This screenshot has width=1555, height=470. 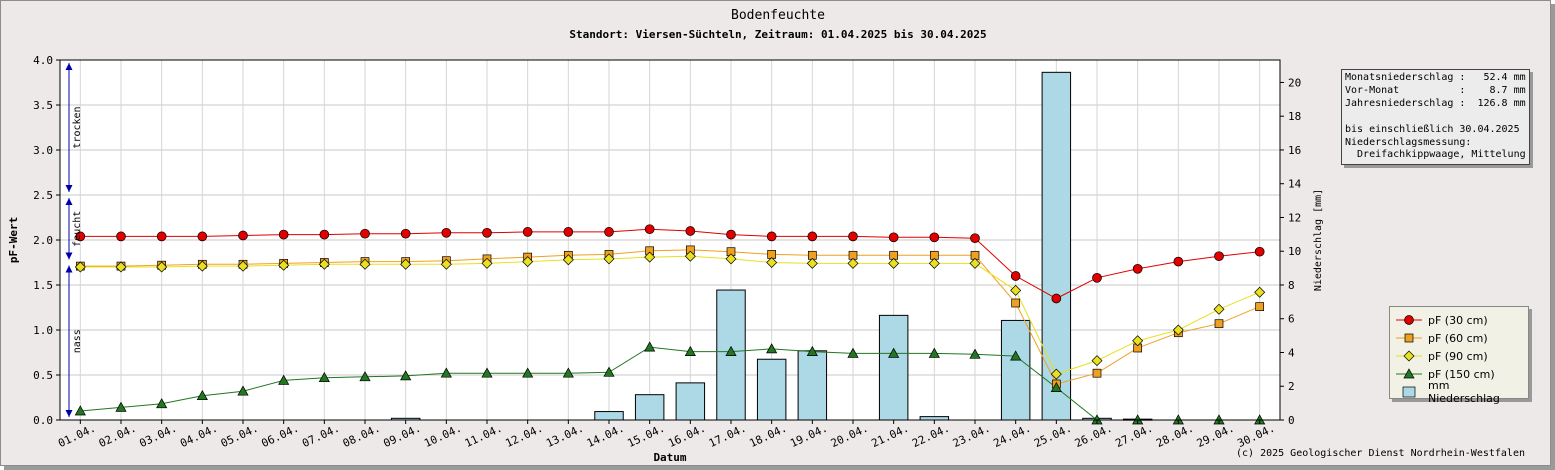 I want to click on y2-tick-label: 4, so click(x=1291, y=352).